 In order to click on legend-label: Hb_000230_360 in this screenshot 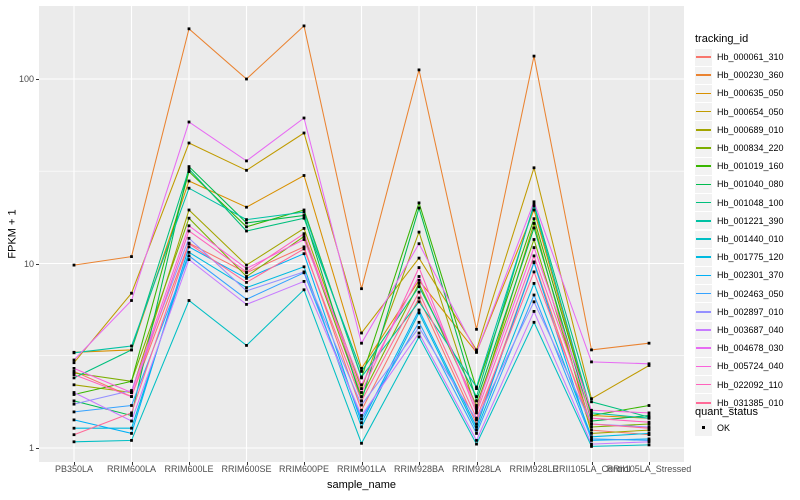, I will do `click(750, 75)`.